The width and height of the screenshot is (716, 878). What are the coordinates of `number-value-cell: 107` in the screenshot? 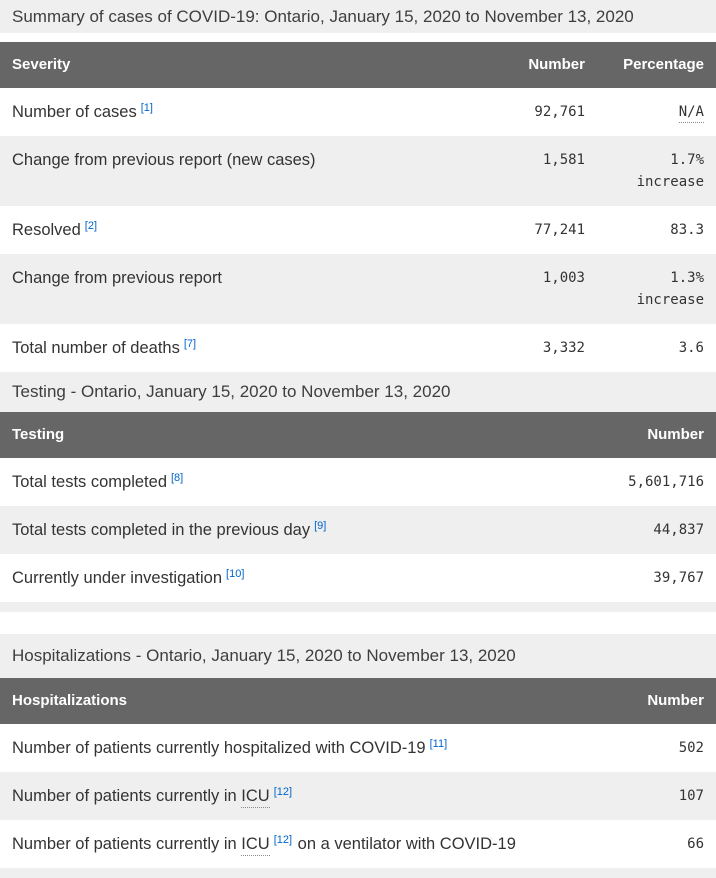 It's located at (691, 796).